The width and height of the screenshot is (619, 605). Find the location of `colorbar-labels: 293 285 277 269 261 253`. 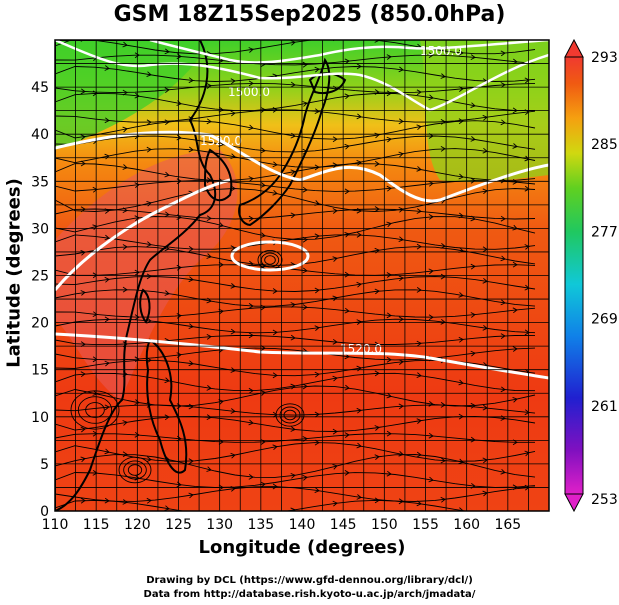

colorbar-labels: 293 285 277 269 261 253 is located at coordinates (604, 279).